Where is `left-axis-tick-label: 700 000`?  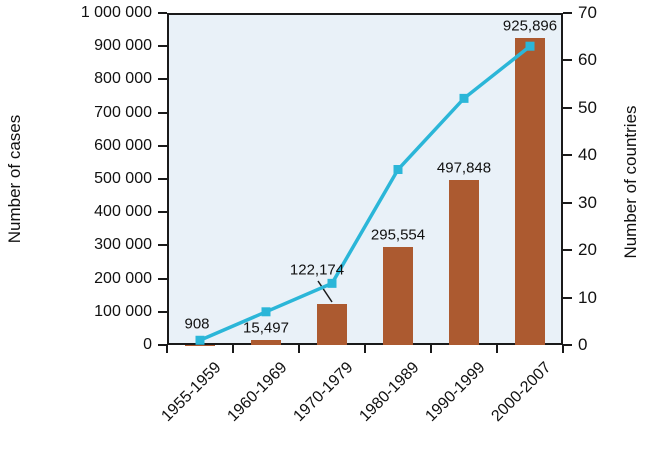 left-axis-tick-label: 700 000 is located at coordinates (123, 112).